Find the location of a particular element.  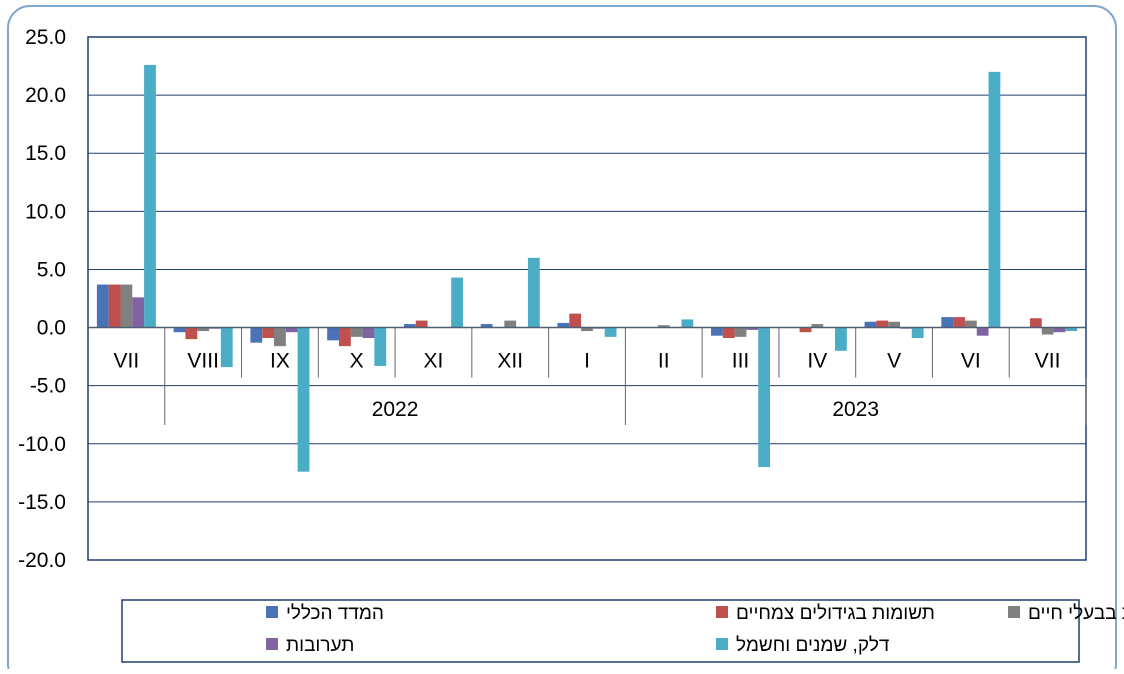

y-tick-label: 10.0 is located at coordinates (45, 211).